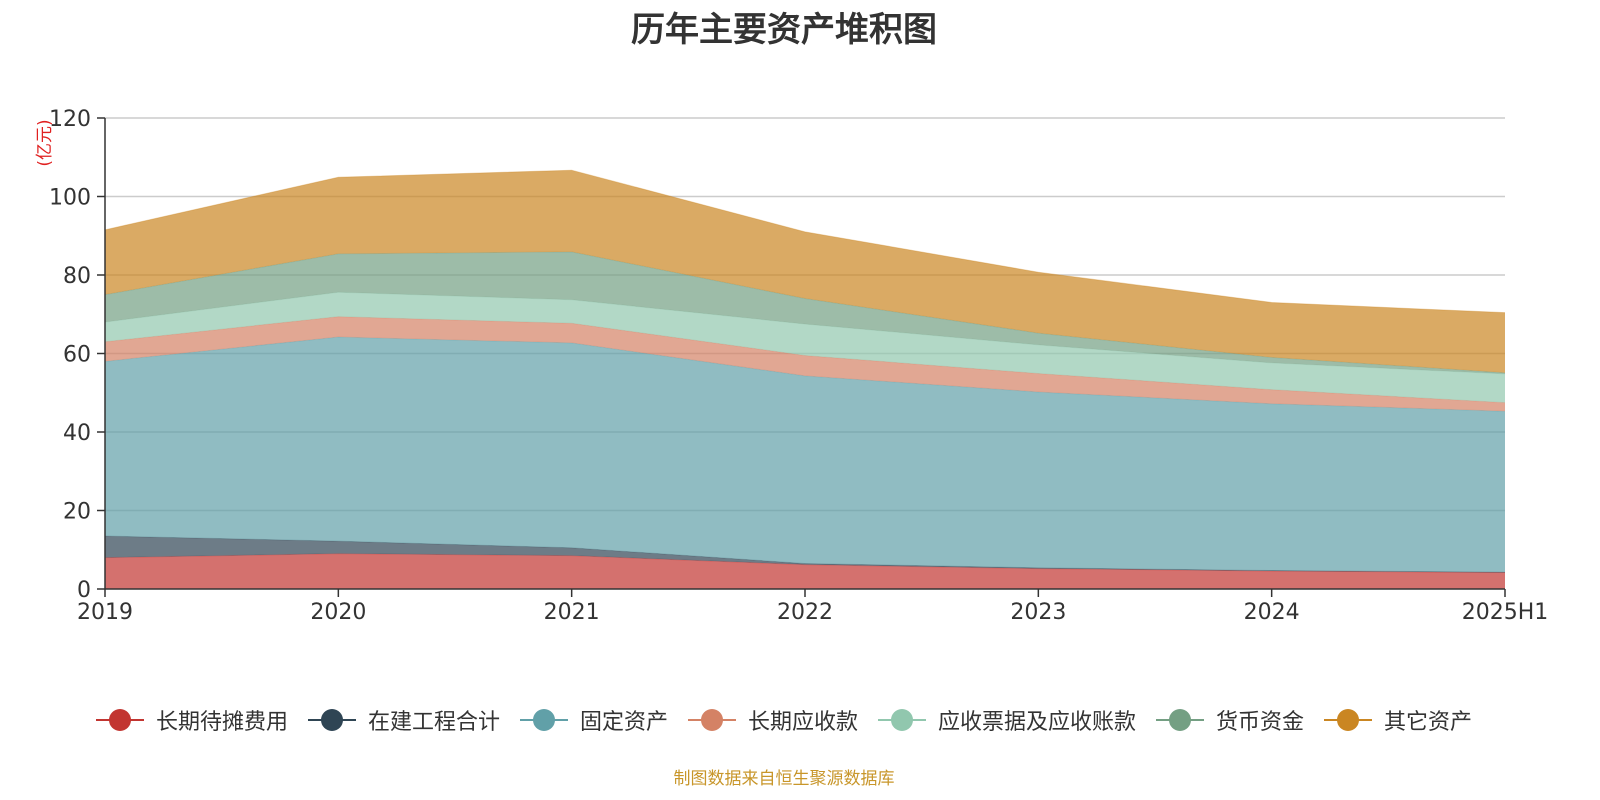  What do you see at coordinates (623, 722) in the screenshot?
I see `legend-label: 固定资产` at bounding box center [623, 722].